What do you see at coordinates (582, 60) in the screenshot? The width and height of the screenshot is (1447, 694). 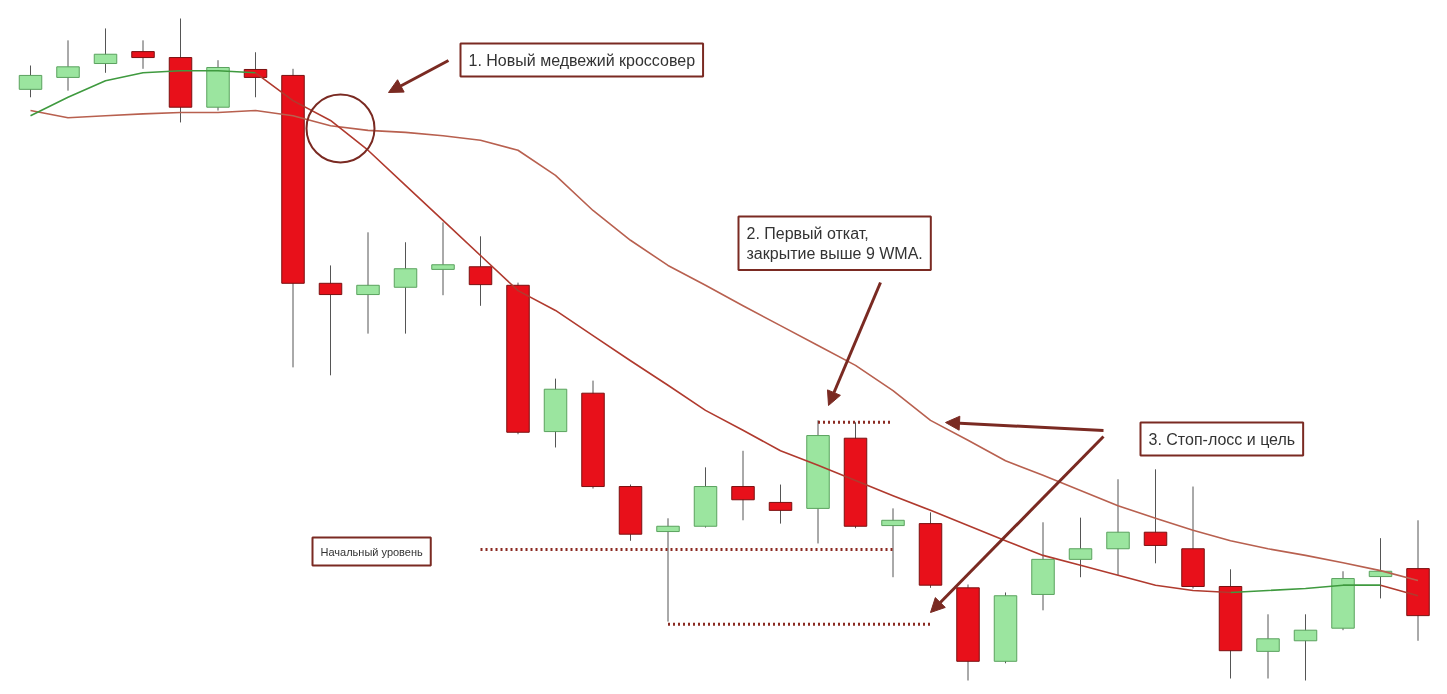 I see `annotation: 1. Новый медвежий кроссовер` at bounding box center [582, 60].